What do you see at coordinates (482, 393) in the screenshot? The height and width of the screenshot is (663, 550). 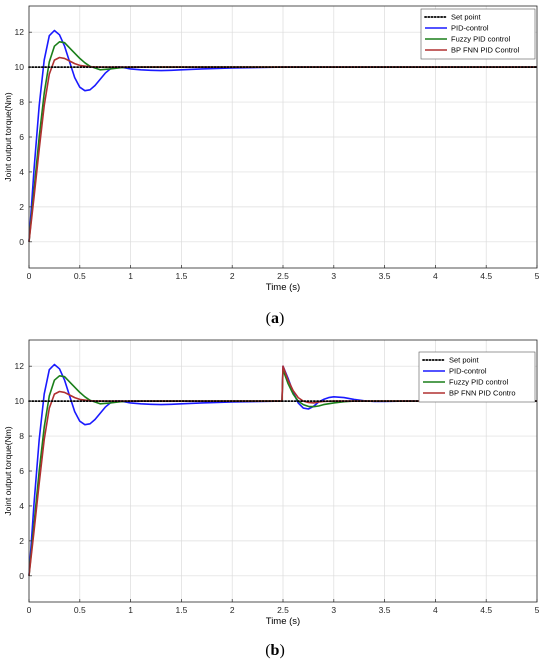 I see `legend-label-bp-fnn-pid-contro: BP FNN PID Contro` at bounding box center [482, 393].